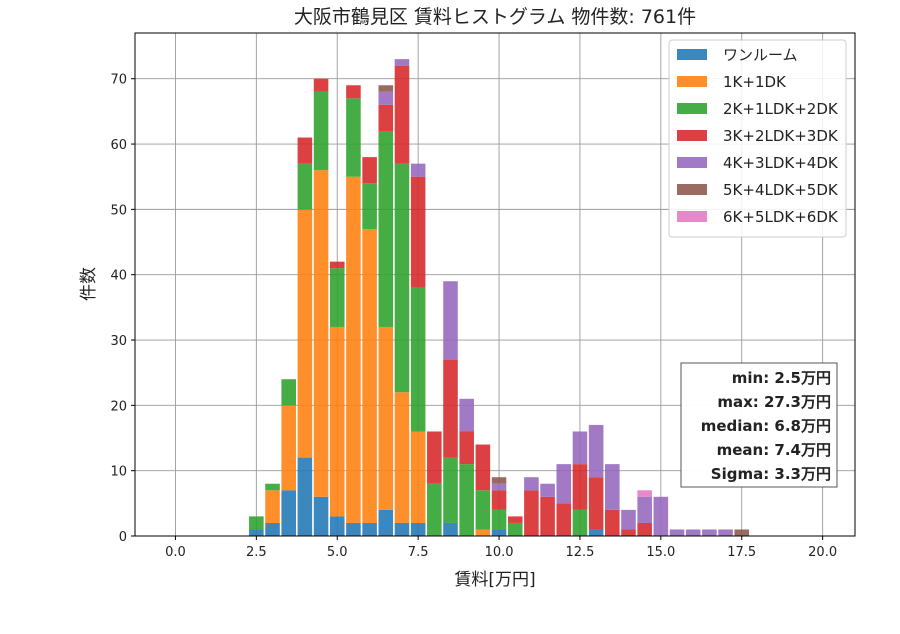 This screenshot has height=634, width=900. I want to click on x-tick-label: 5.0, so click(337, 552).